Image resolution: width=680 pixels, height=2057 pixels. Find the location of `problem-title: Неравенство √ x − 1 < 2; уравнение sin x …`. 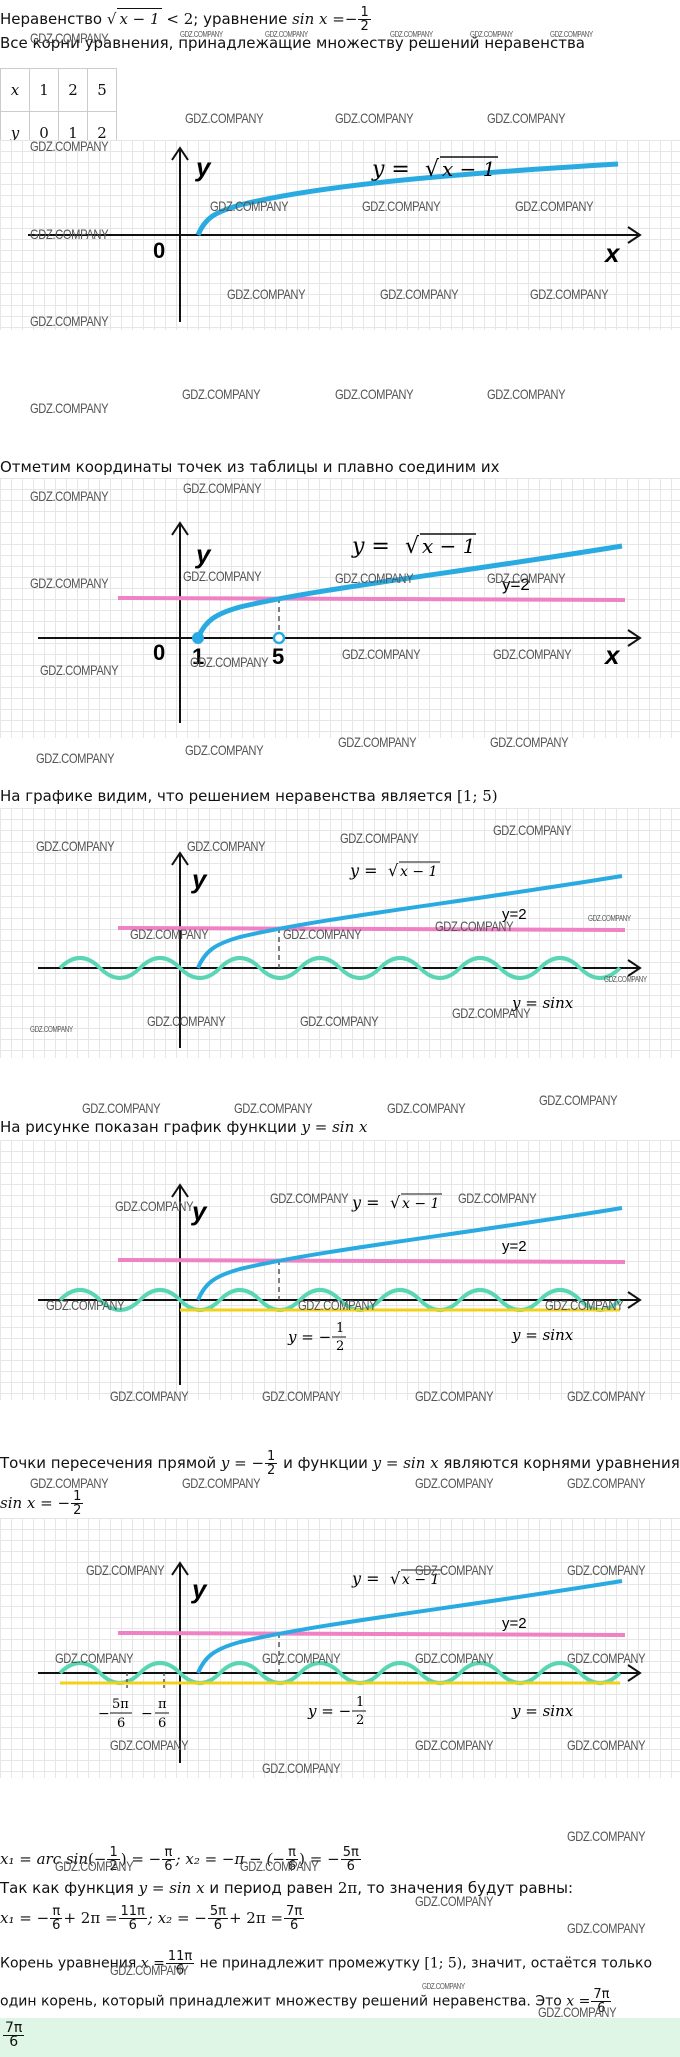

problem-title: Неравенство √ x − 1 < 2; уравнение sin x … is located at coordinates (185, 19).